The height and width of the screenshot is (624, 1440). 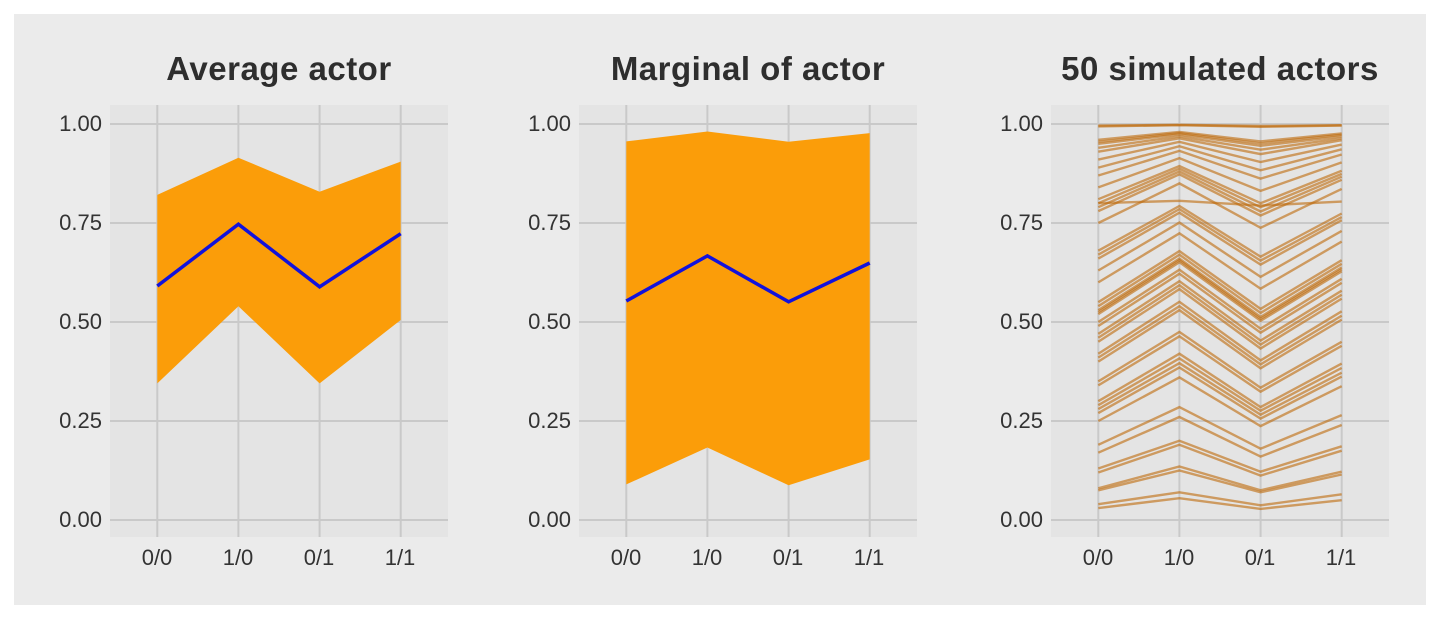 I want to click on average-actor-title: Average actor, so click(x=279, y=68).